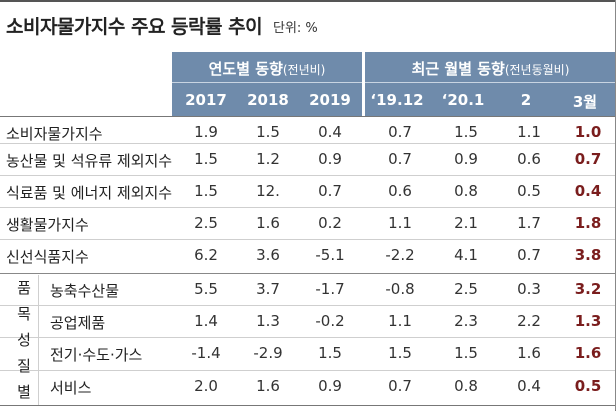 The image size is (616, 411). What do you see at coordinates (206, 321) in the screenshot?
I see `table-cell: 1.4` at bounding box center [206, 321].